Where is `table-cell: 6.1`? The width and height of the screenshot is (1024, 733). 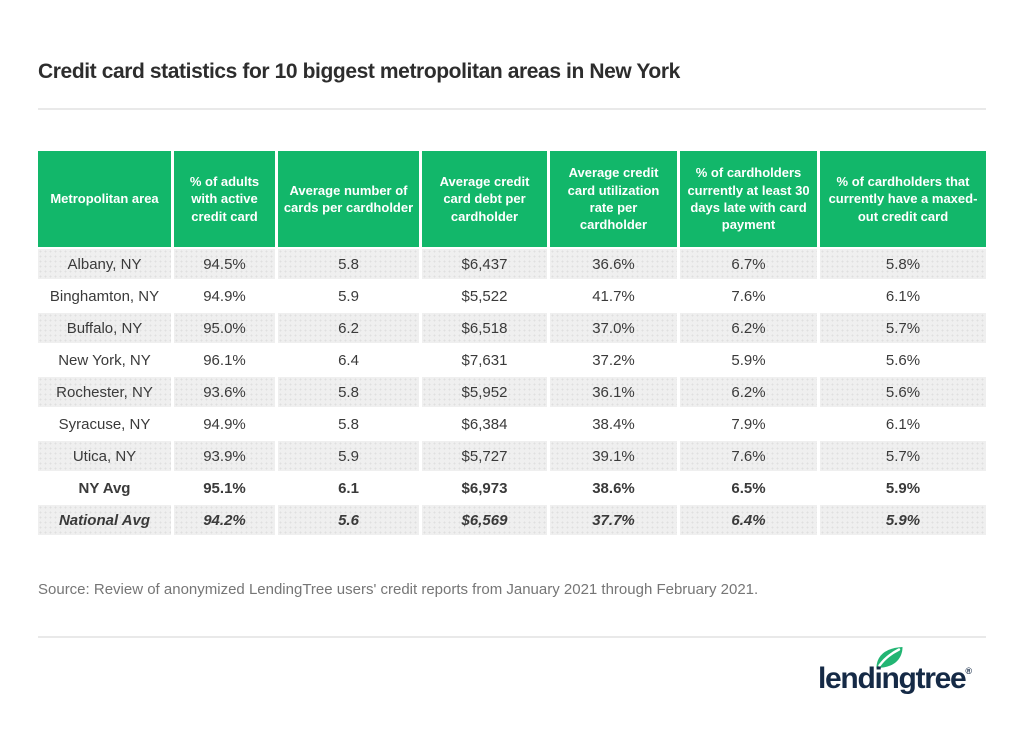 table-cell: 6.1 is located at coordinates (348, 488).